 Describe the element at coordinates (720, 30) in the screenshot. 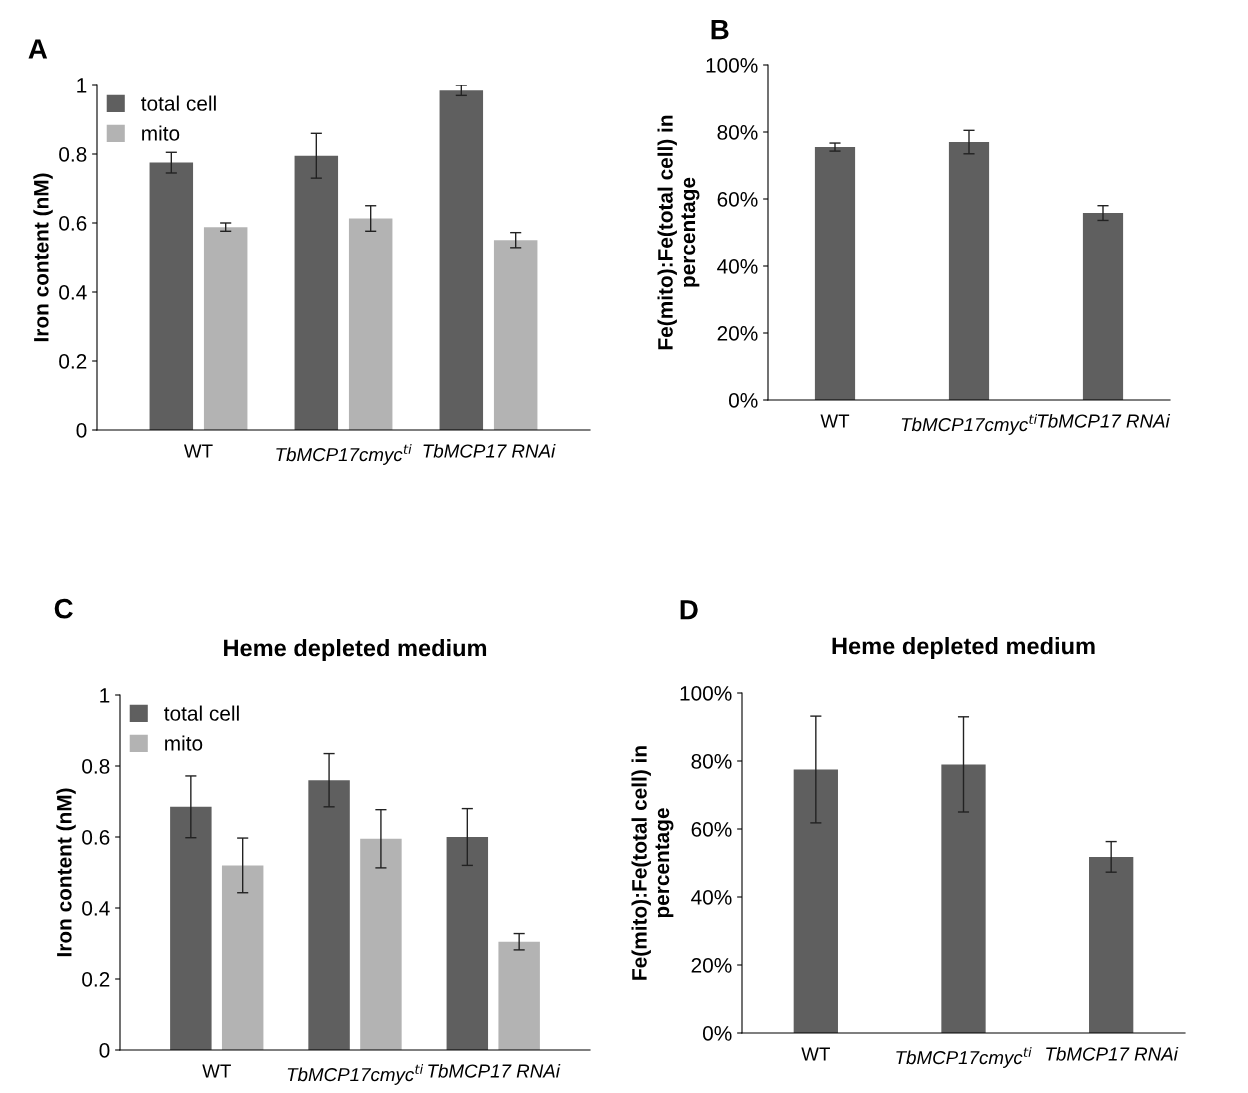

I see `text: B` at that location.